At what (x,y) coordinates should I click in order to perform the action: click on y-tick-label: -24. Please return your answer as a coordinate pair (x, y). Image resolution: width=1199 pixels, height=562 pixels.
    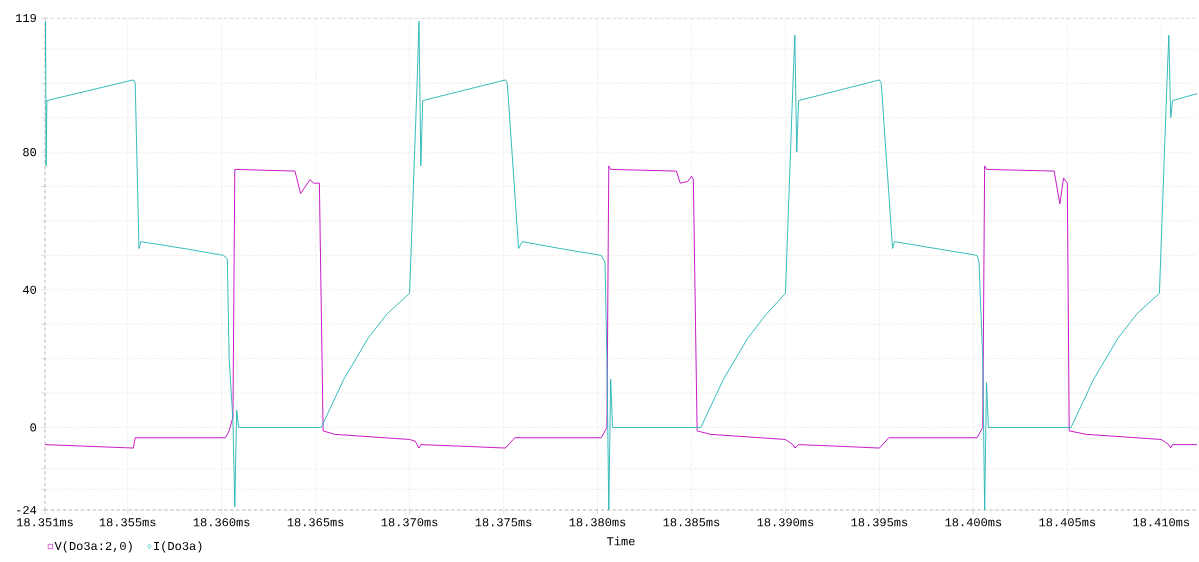
    Looking at the image, I should click on (27, 510).